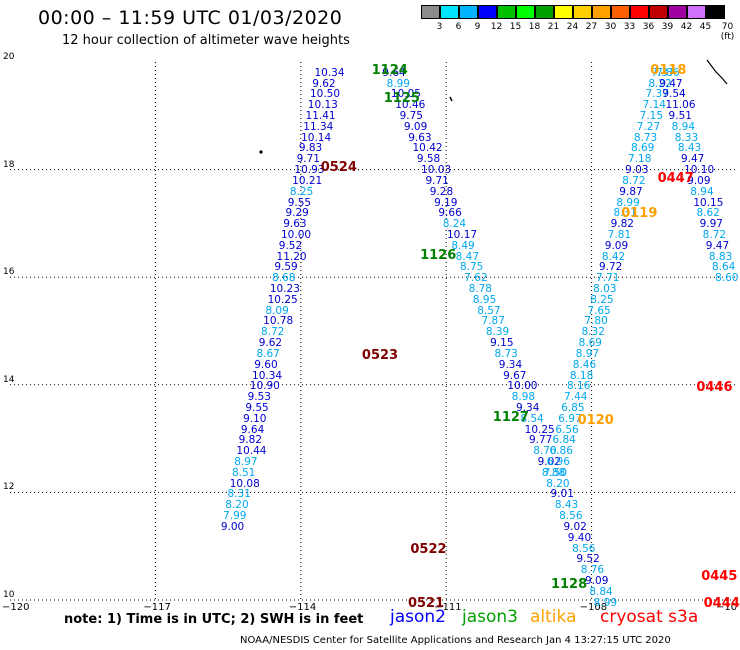 The height and width of the screenshot is (650, 740). Describe the element at coordinates (648, 27) in the screenshot. I see `color-scale-label: 36` at that location.